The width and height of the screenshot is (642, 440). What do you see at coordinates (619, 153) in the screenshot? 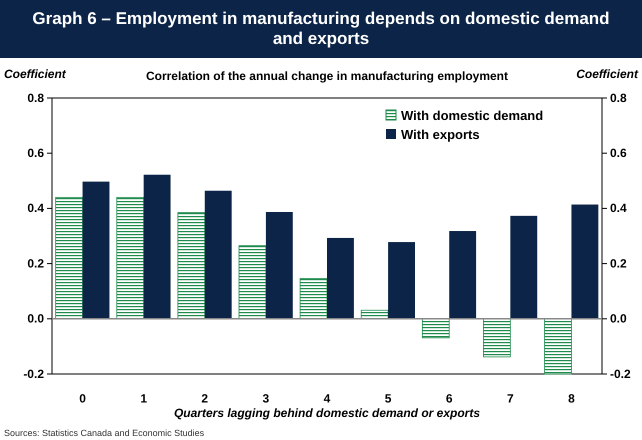
I see `y2-tick-label: 0.6` at bounding box center [619, 153].